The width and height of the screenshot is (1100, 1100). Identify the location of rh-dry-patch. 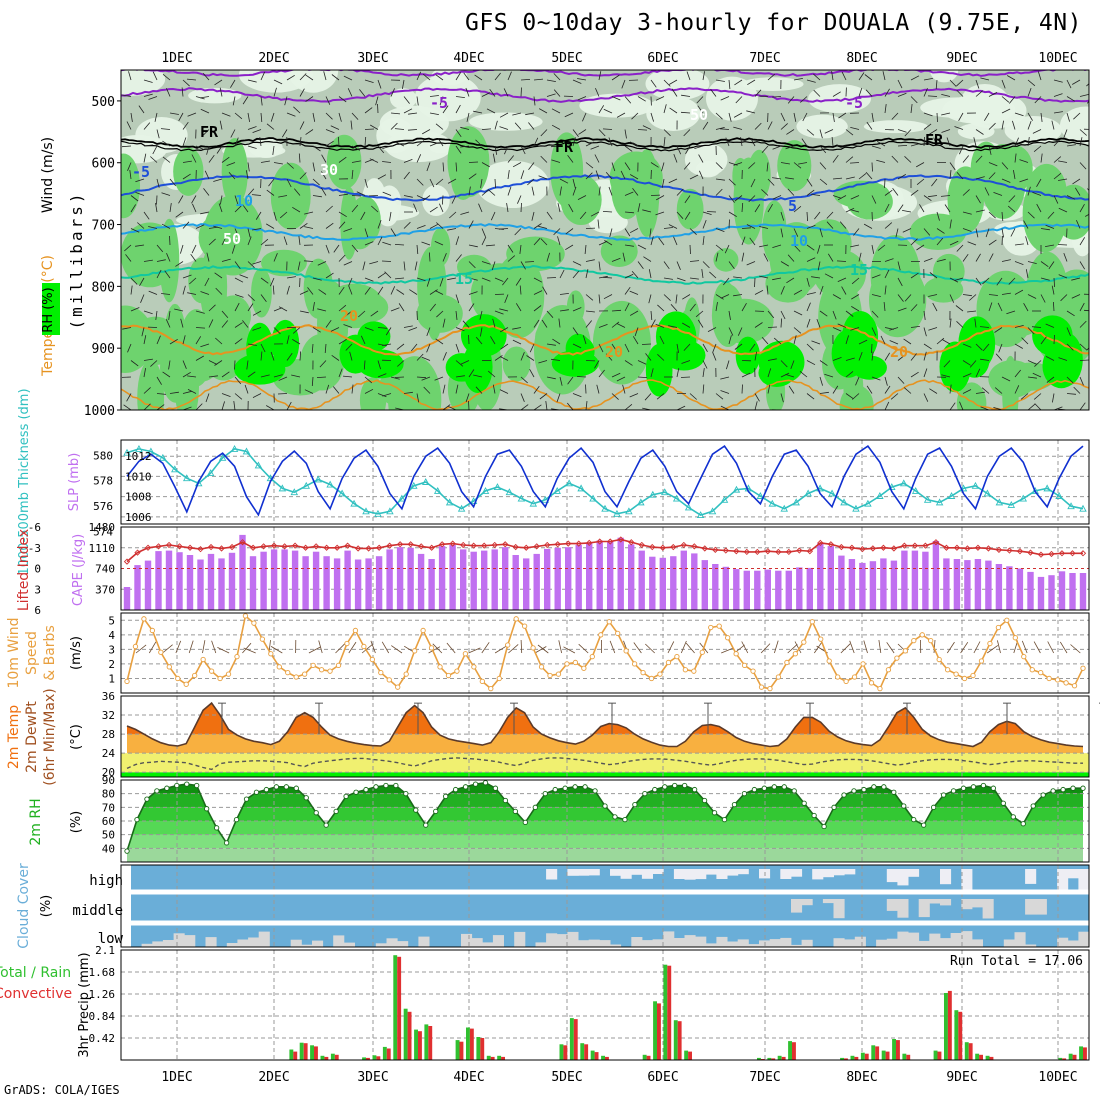
(403, 99).